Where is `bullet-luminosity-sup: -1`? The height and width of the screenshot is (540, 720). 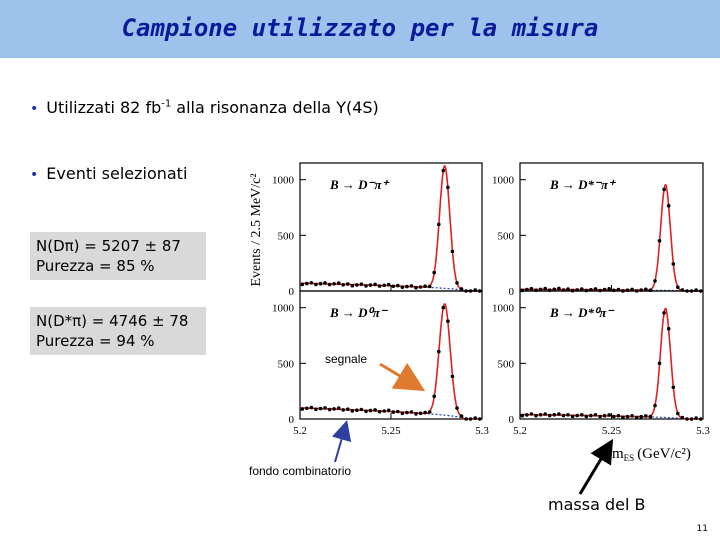 bullet-luminosity-sup: -1 is located at coordinates (166, 104).